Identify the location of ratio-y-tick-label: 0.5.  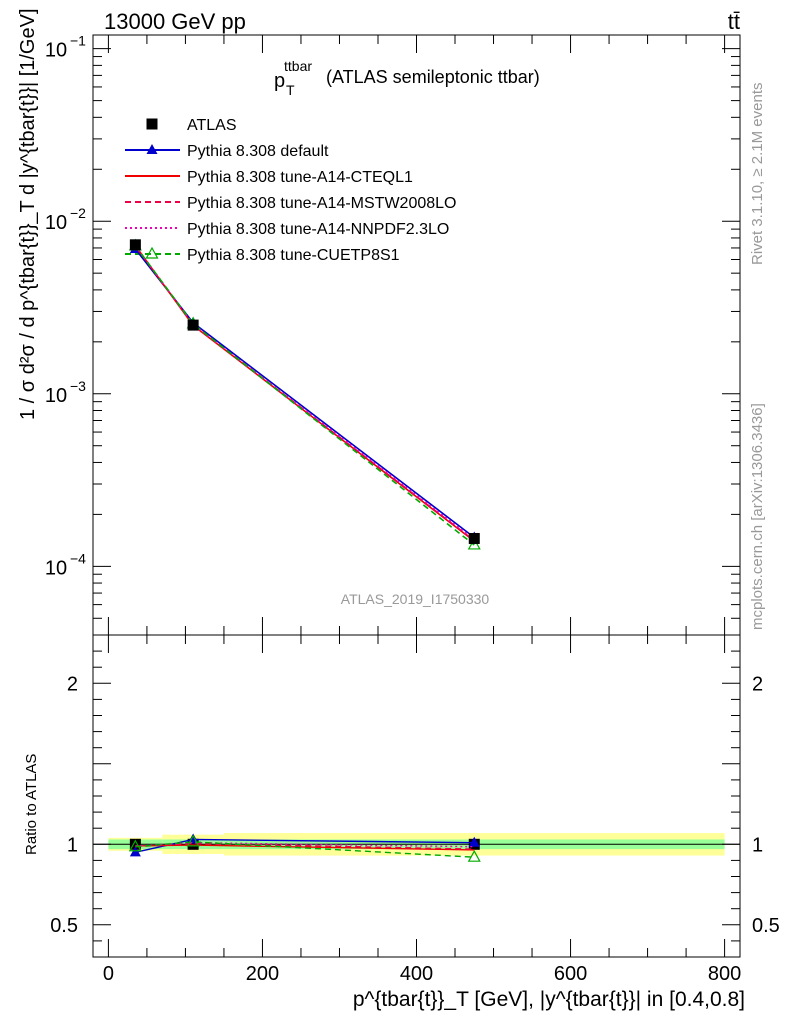
(64, 926).